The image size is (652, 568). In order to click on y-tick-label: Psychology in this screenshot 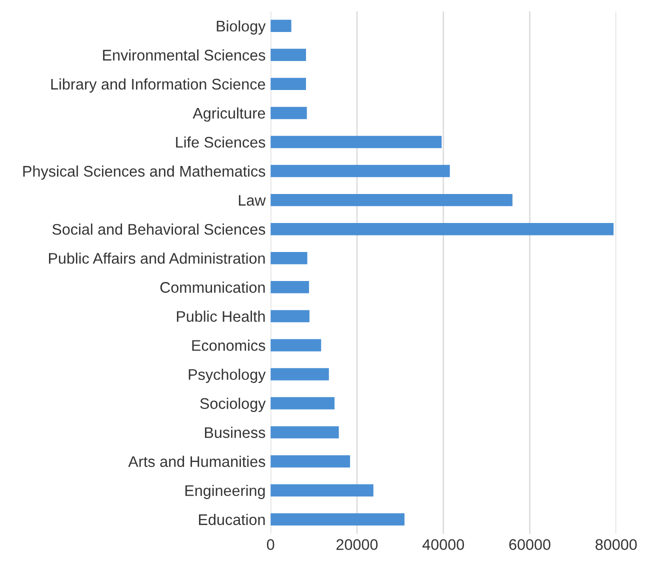, I will do `click(227, 375)`.